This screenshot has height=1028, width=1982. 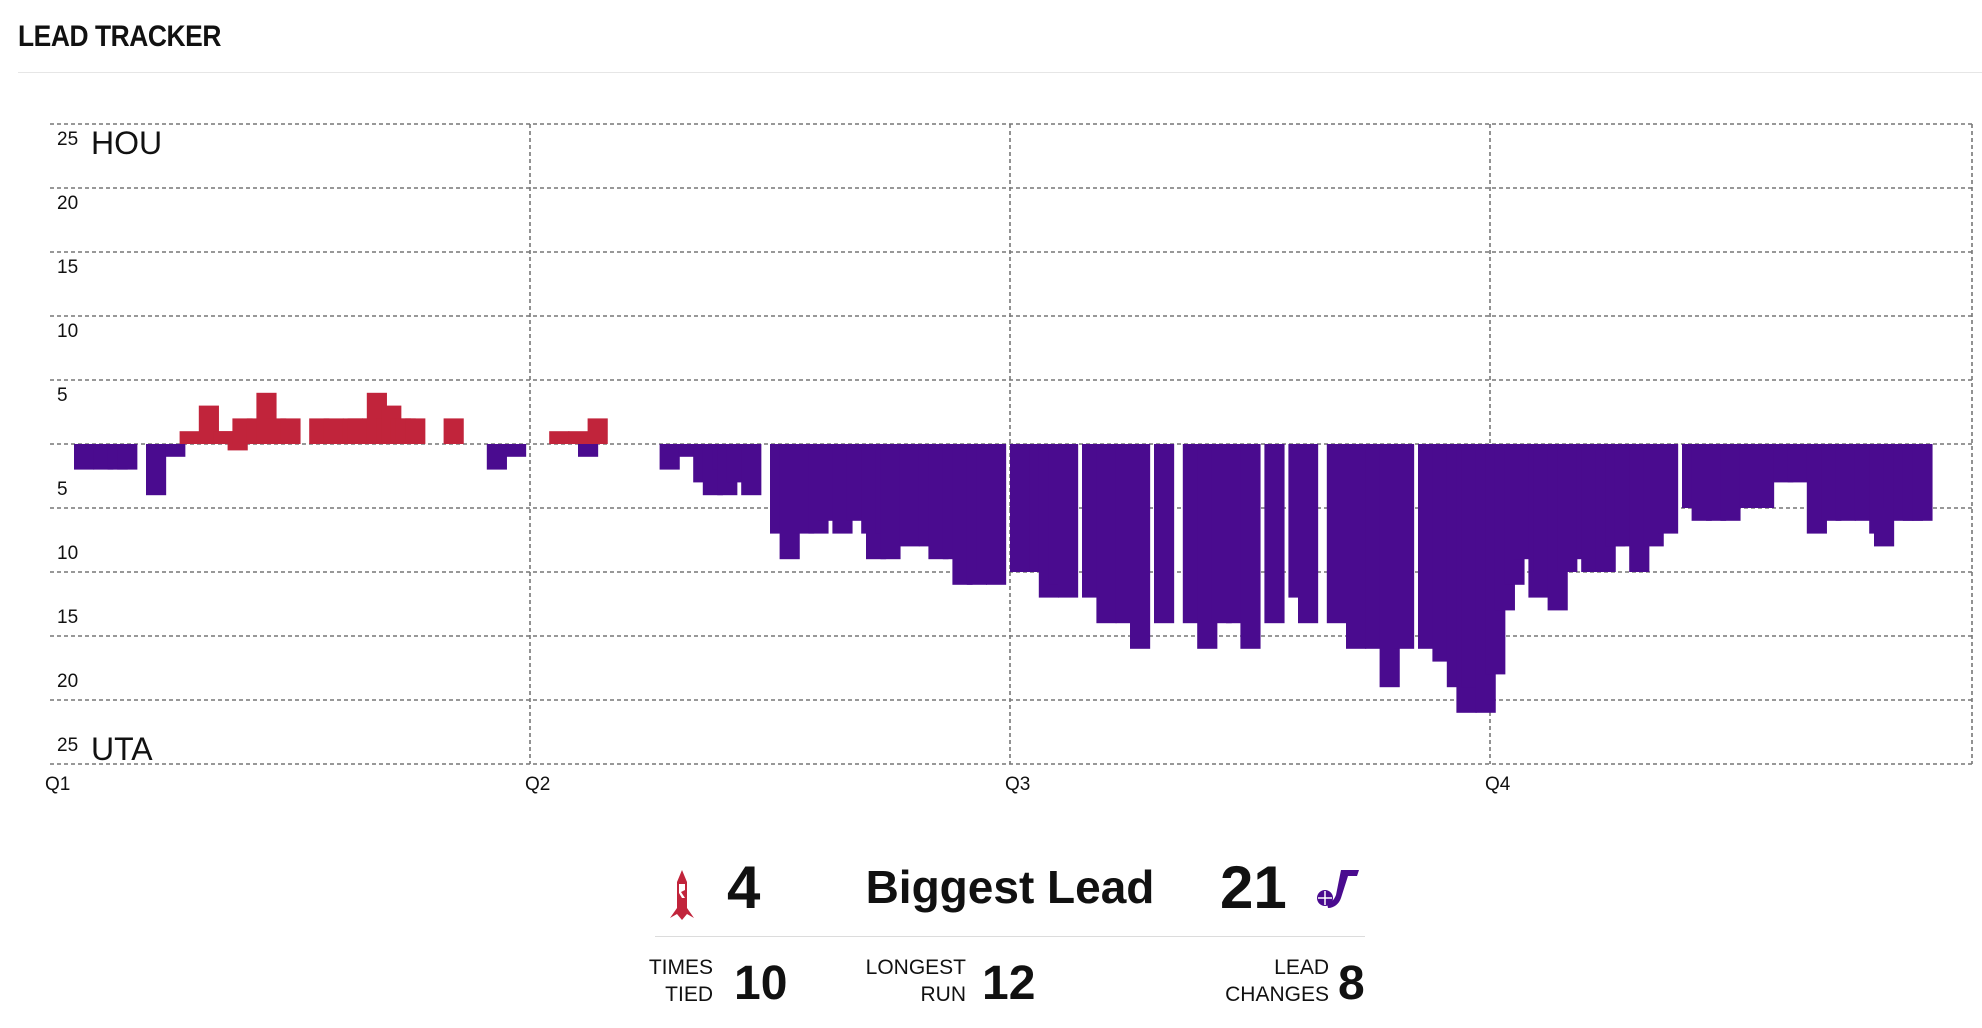 I want to click on rockets-logo-icon, so click(x=682, y=895).